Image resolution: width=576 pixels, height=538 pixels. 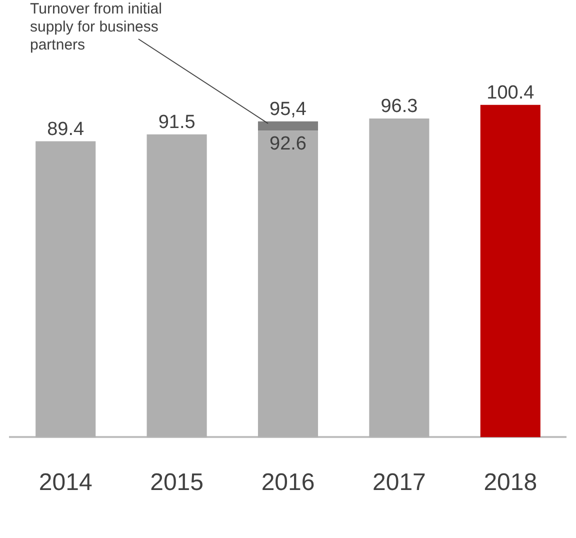 What do you see at coordinates (288, 143) in the screenshot?
I see `data-label: 92.6` at bounding box center [288, 143].